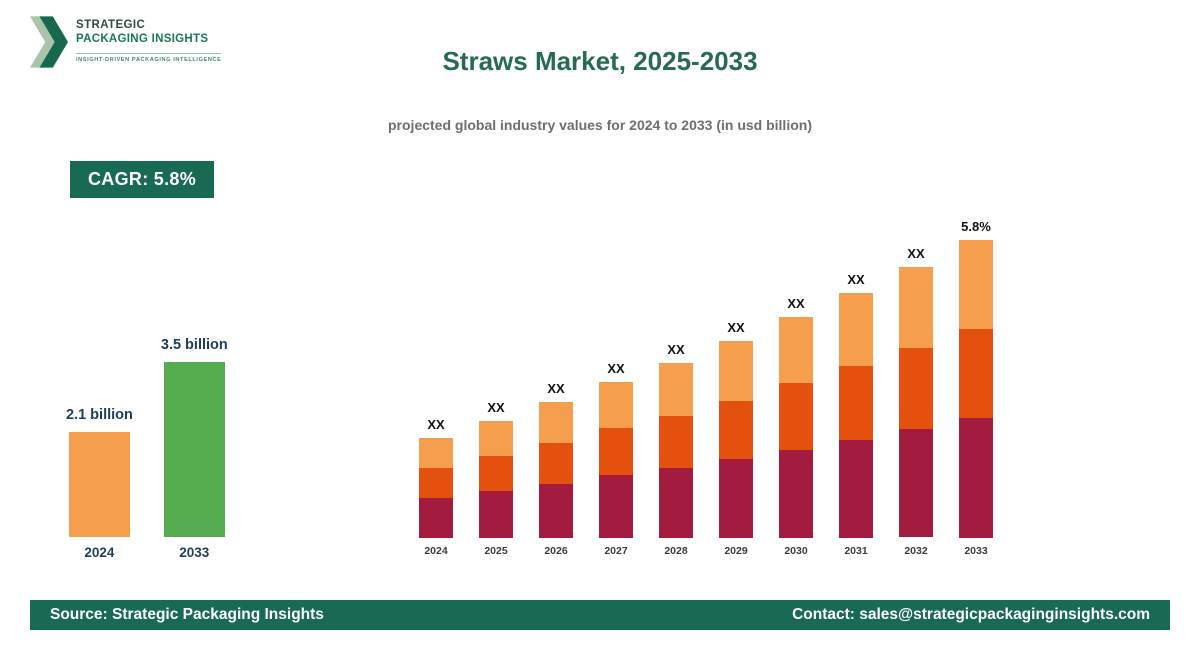  I want to click on stacked-bar-2024: XX 2024, so click(436, 487).